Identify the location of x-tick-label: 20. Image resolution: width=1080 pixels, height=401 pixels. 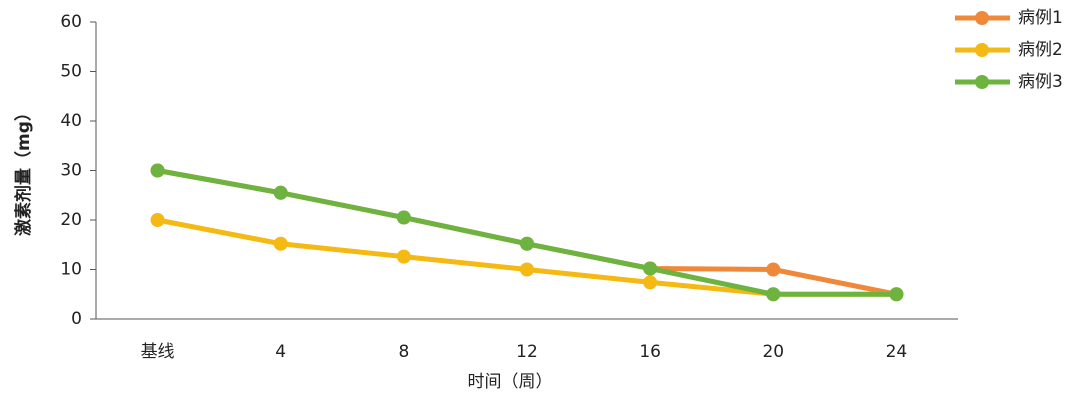
(773, 352).